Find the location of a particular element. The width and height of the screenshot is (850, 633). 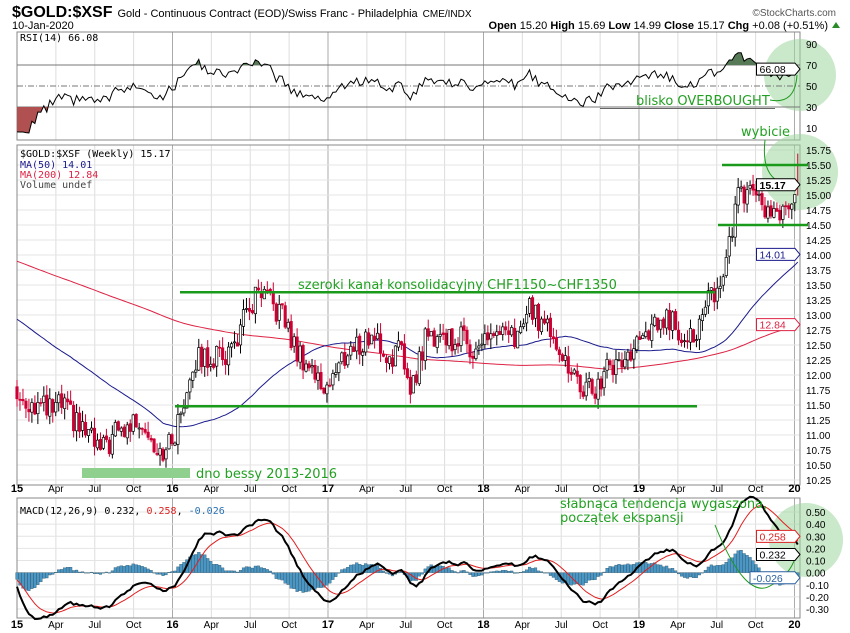

macd-expansion-curve is located at coordinates (755, 556).